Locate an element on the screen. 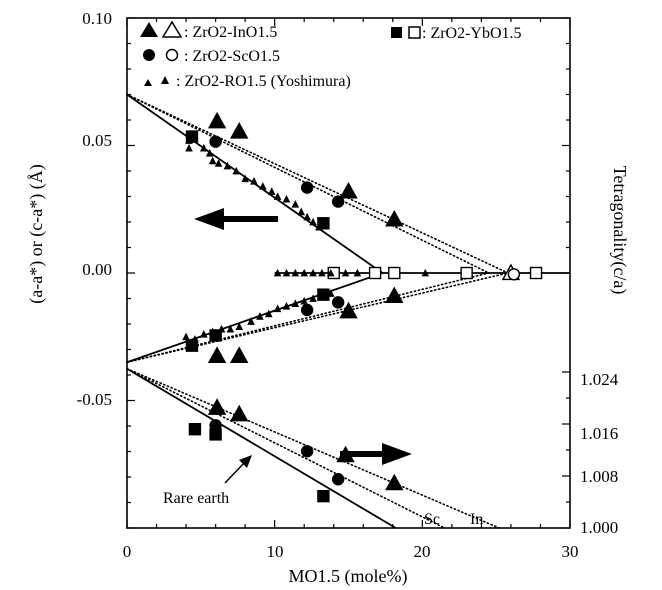  left-arrow-head is located at coordinates (209, 219).